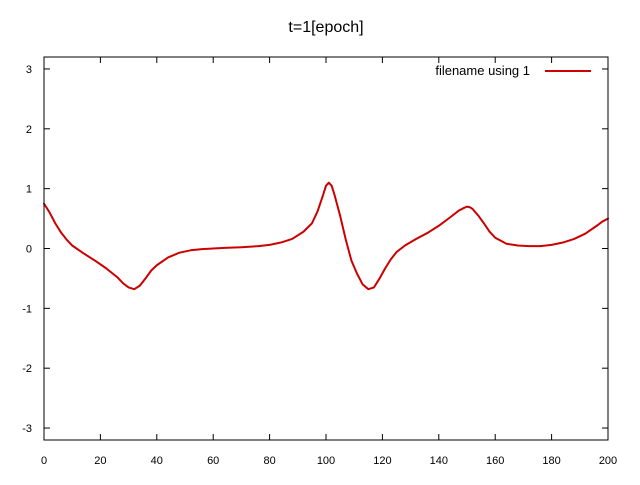  What do you see at coordinates (326, 461) in the screenshot?
I see `x-tick-label: 100` at bounding box center [326, 461].